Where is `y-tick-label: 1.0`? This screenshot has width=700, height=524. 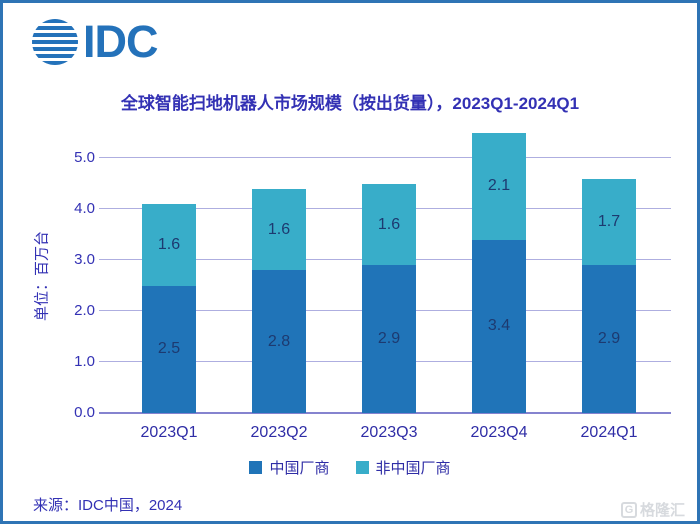
y-tick-label: 1.0 is located at coordinates (84, 362).